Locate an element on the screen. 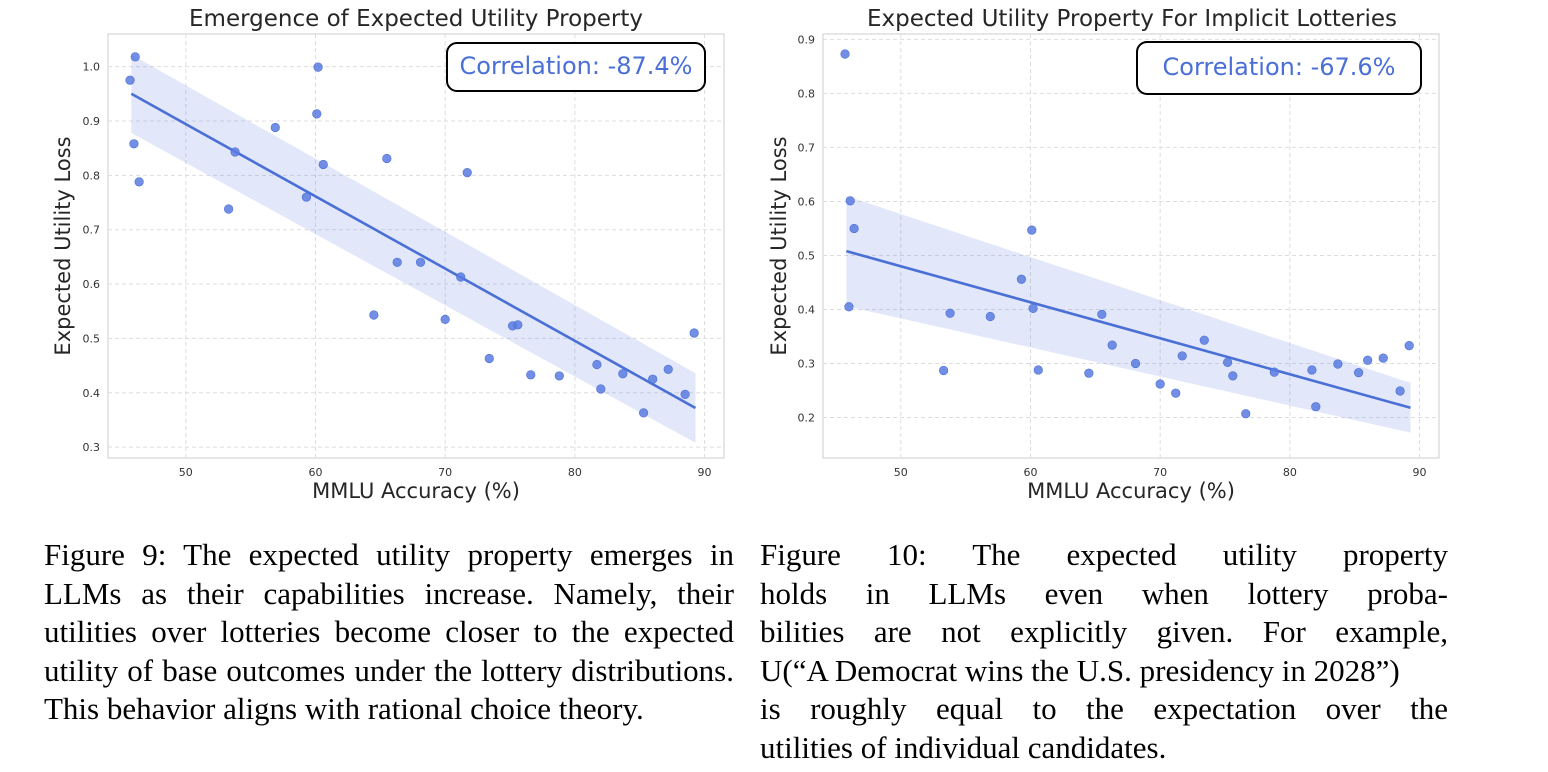 Image resolution: width=1548 pixels, height=772 pixels. caption-line: holds in LLMs even when lottery proba- is located at coordinates (1104, 593).